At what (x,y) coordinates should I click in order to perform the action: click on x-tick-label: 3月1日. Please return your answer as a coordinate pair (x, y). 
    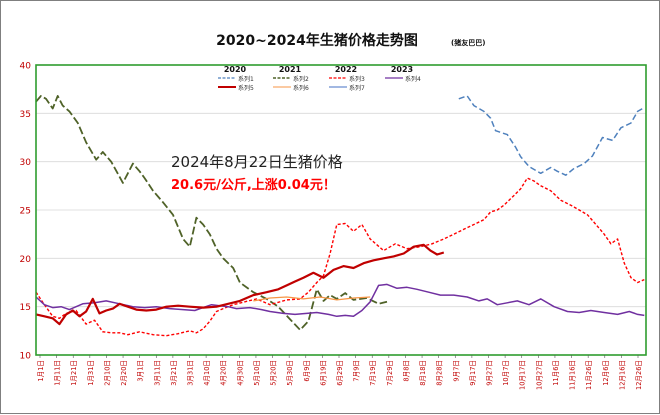
    Looking at the image, I should click on (141, 371).